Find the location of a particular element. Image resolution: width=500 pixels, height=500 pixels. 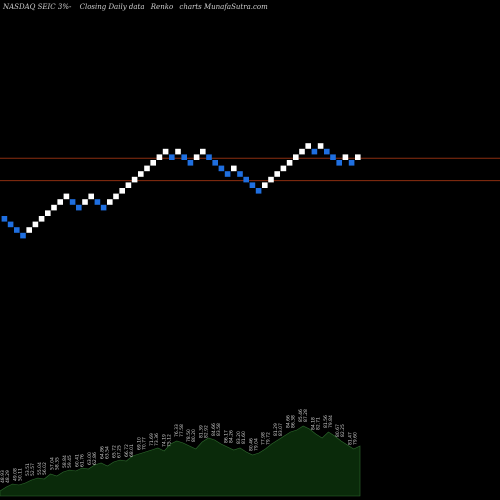

volume-price-label: 53.51 is located at coordinates (28, 469).